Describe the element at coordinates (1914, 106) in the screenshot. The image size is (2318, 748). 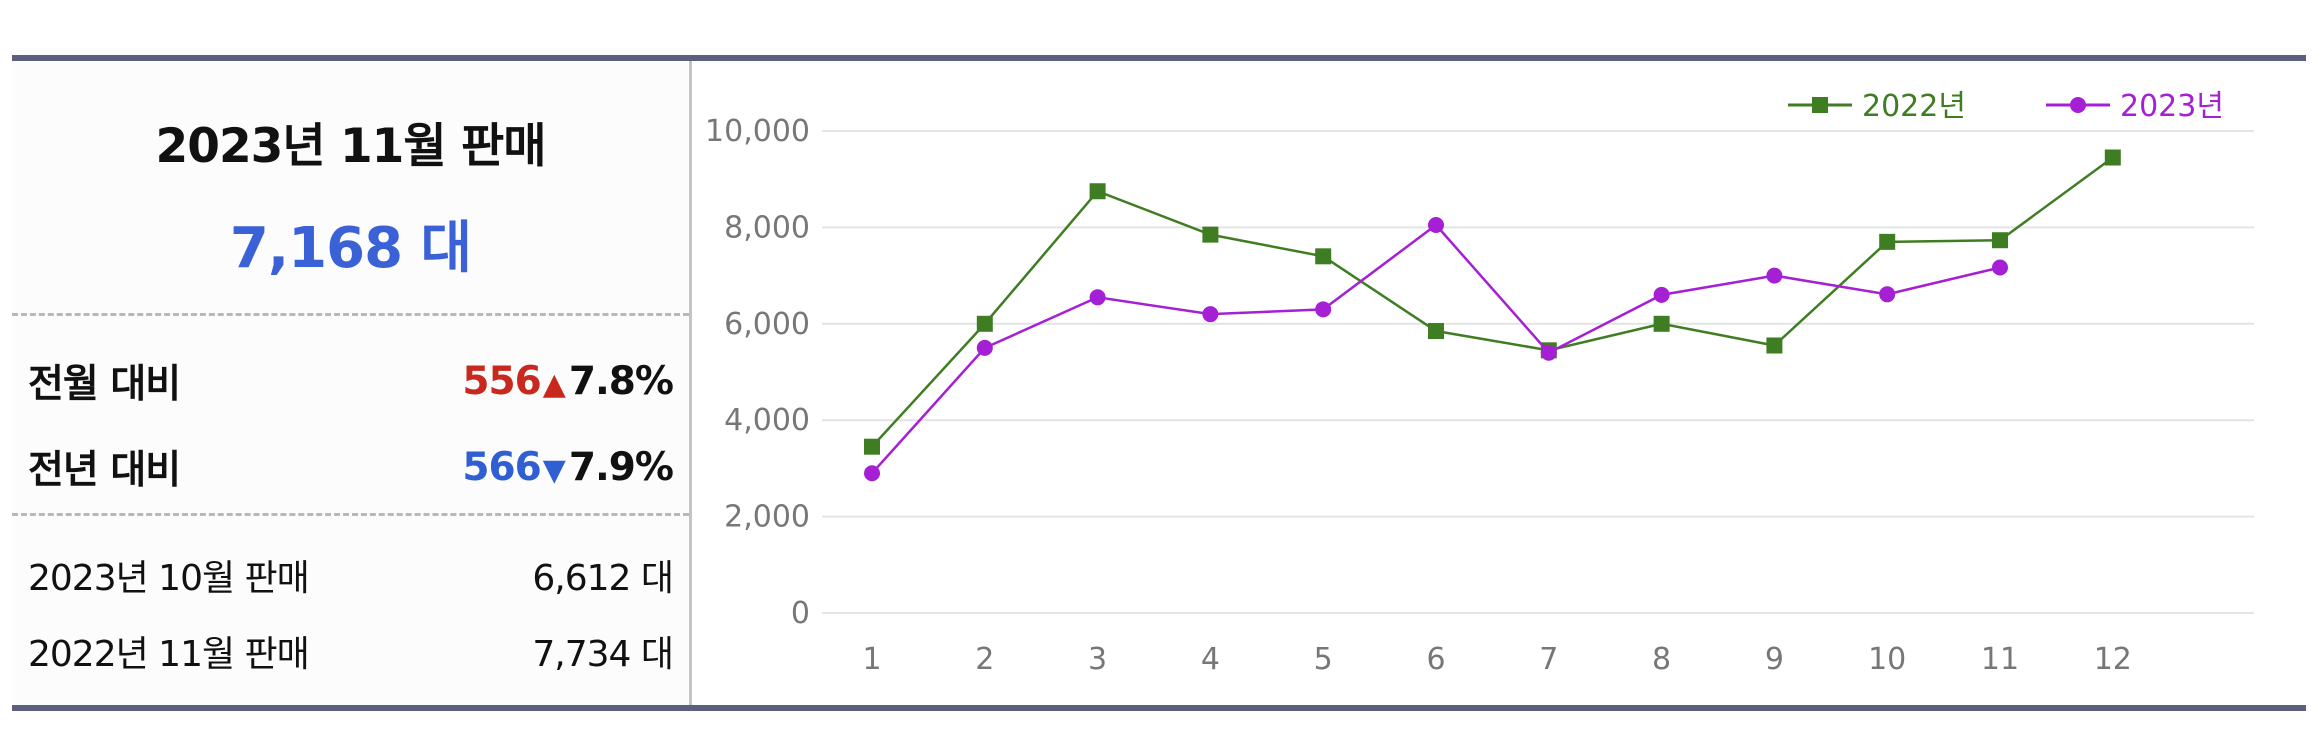
I see `legend-label: 2022년` at that location.